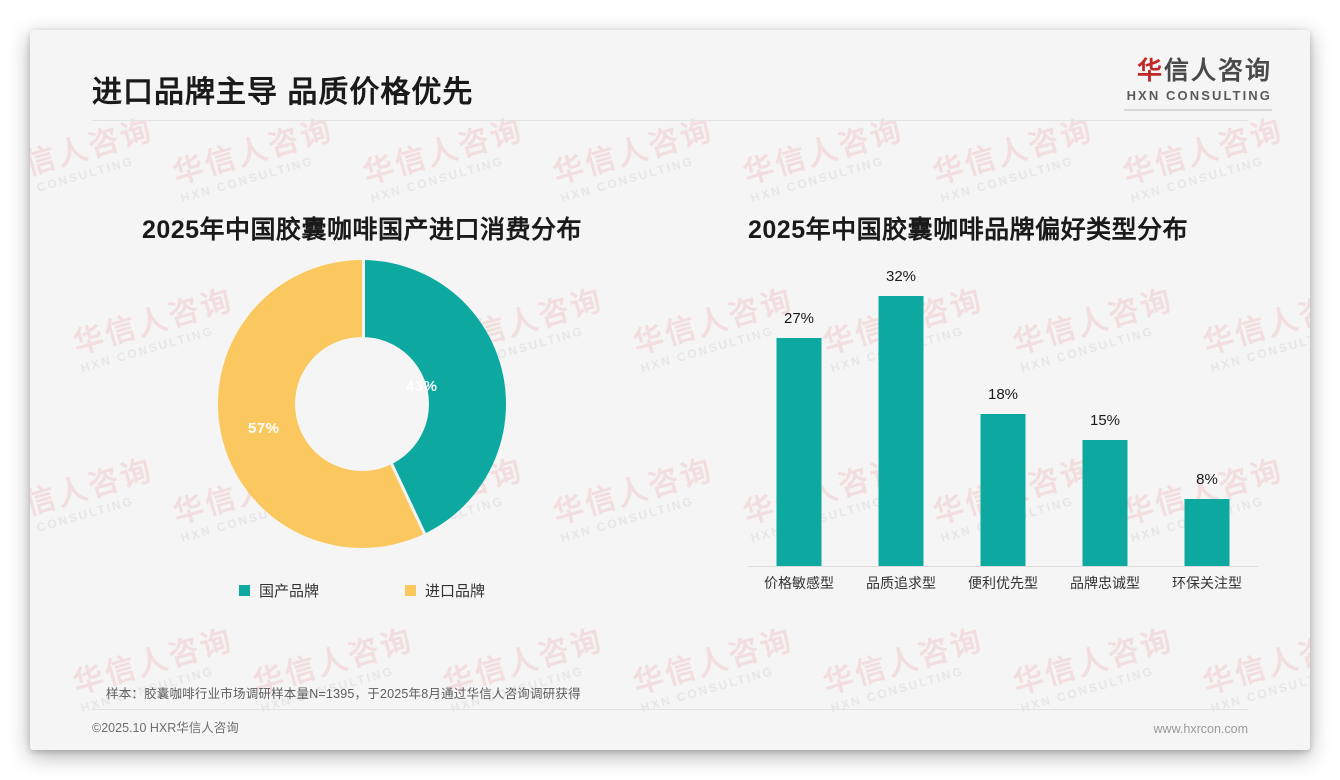 This screenshot has height=780, width=1340. I want to click on legend-item-imported: 进口品牌, so click(445, 590).